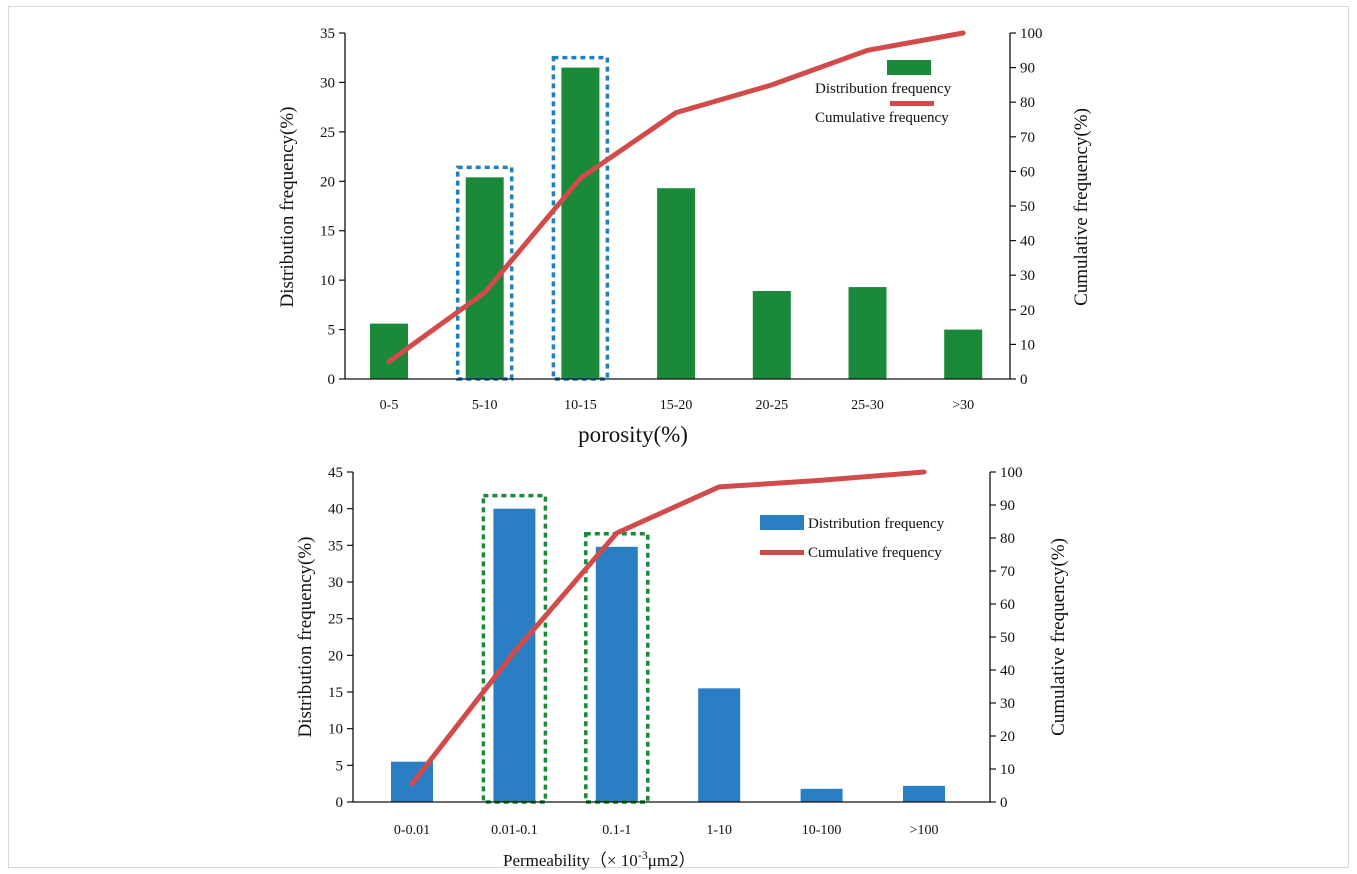 The width and height of the screenshot is (1357, 874). Describe the element at coordinates (389, 405) in the screenshot. I see `porosity-category-label-0: 0-5` at that location.